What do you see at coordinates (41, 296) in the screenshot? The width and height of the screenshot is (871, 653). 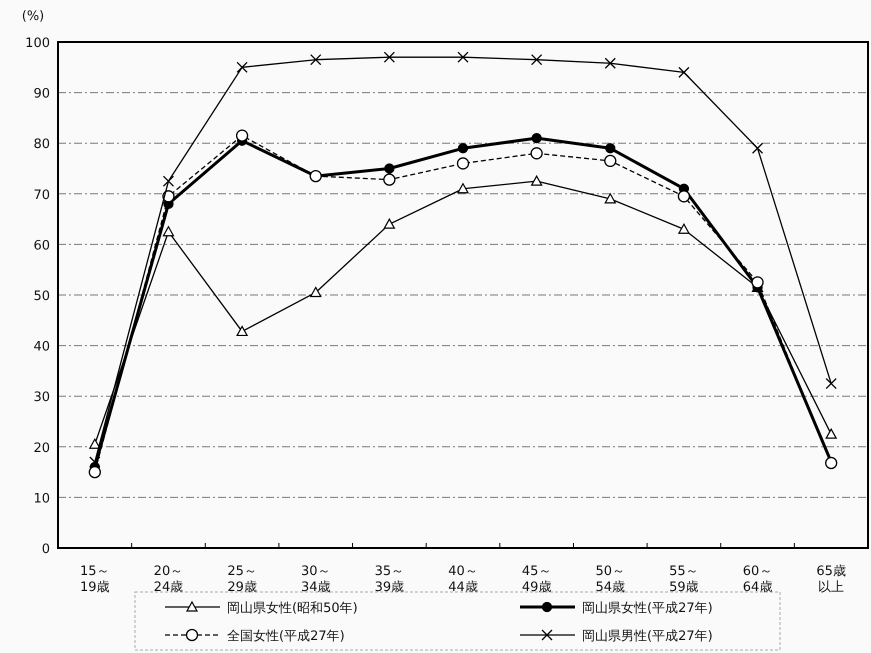 I see `y-tick-label: 50` at bounding box center [41, 296].